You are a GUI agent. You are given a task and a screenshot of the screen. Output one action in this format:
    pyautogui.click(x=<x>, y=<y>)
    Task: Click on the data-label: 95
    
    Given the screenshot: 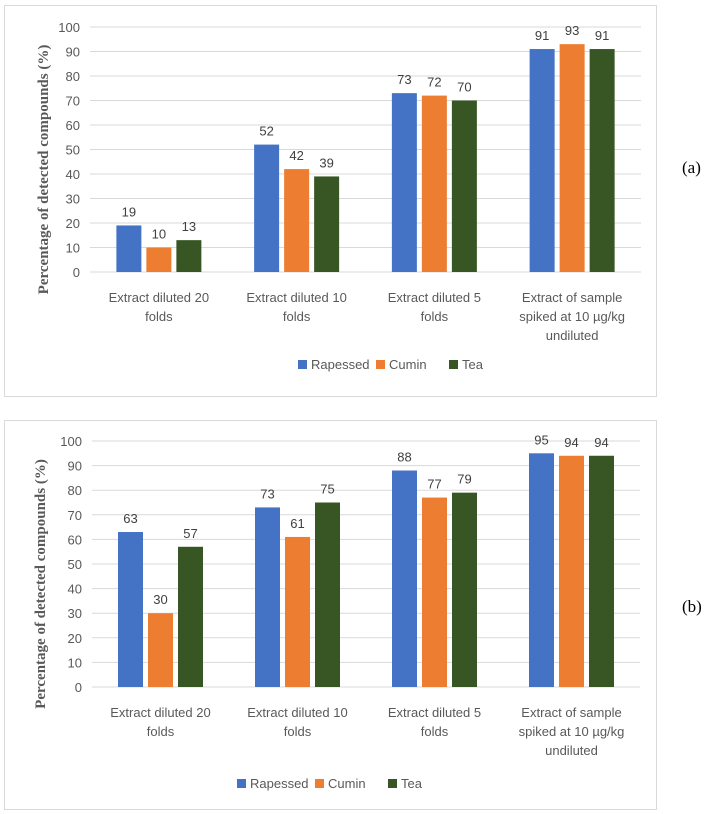 What is the action you would take?
    pyautogui.click(x=541, y=439)
    